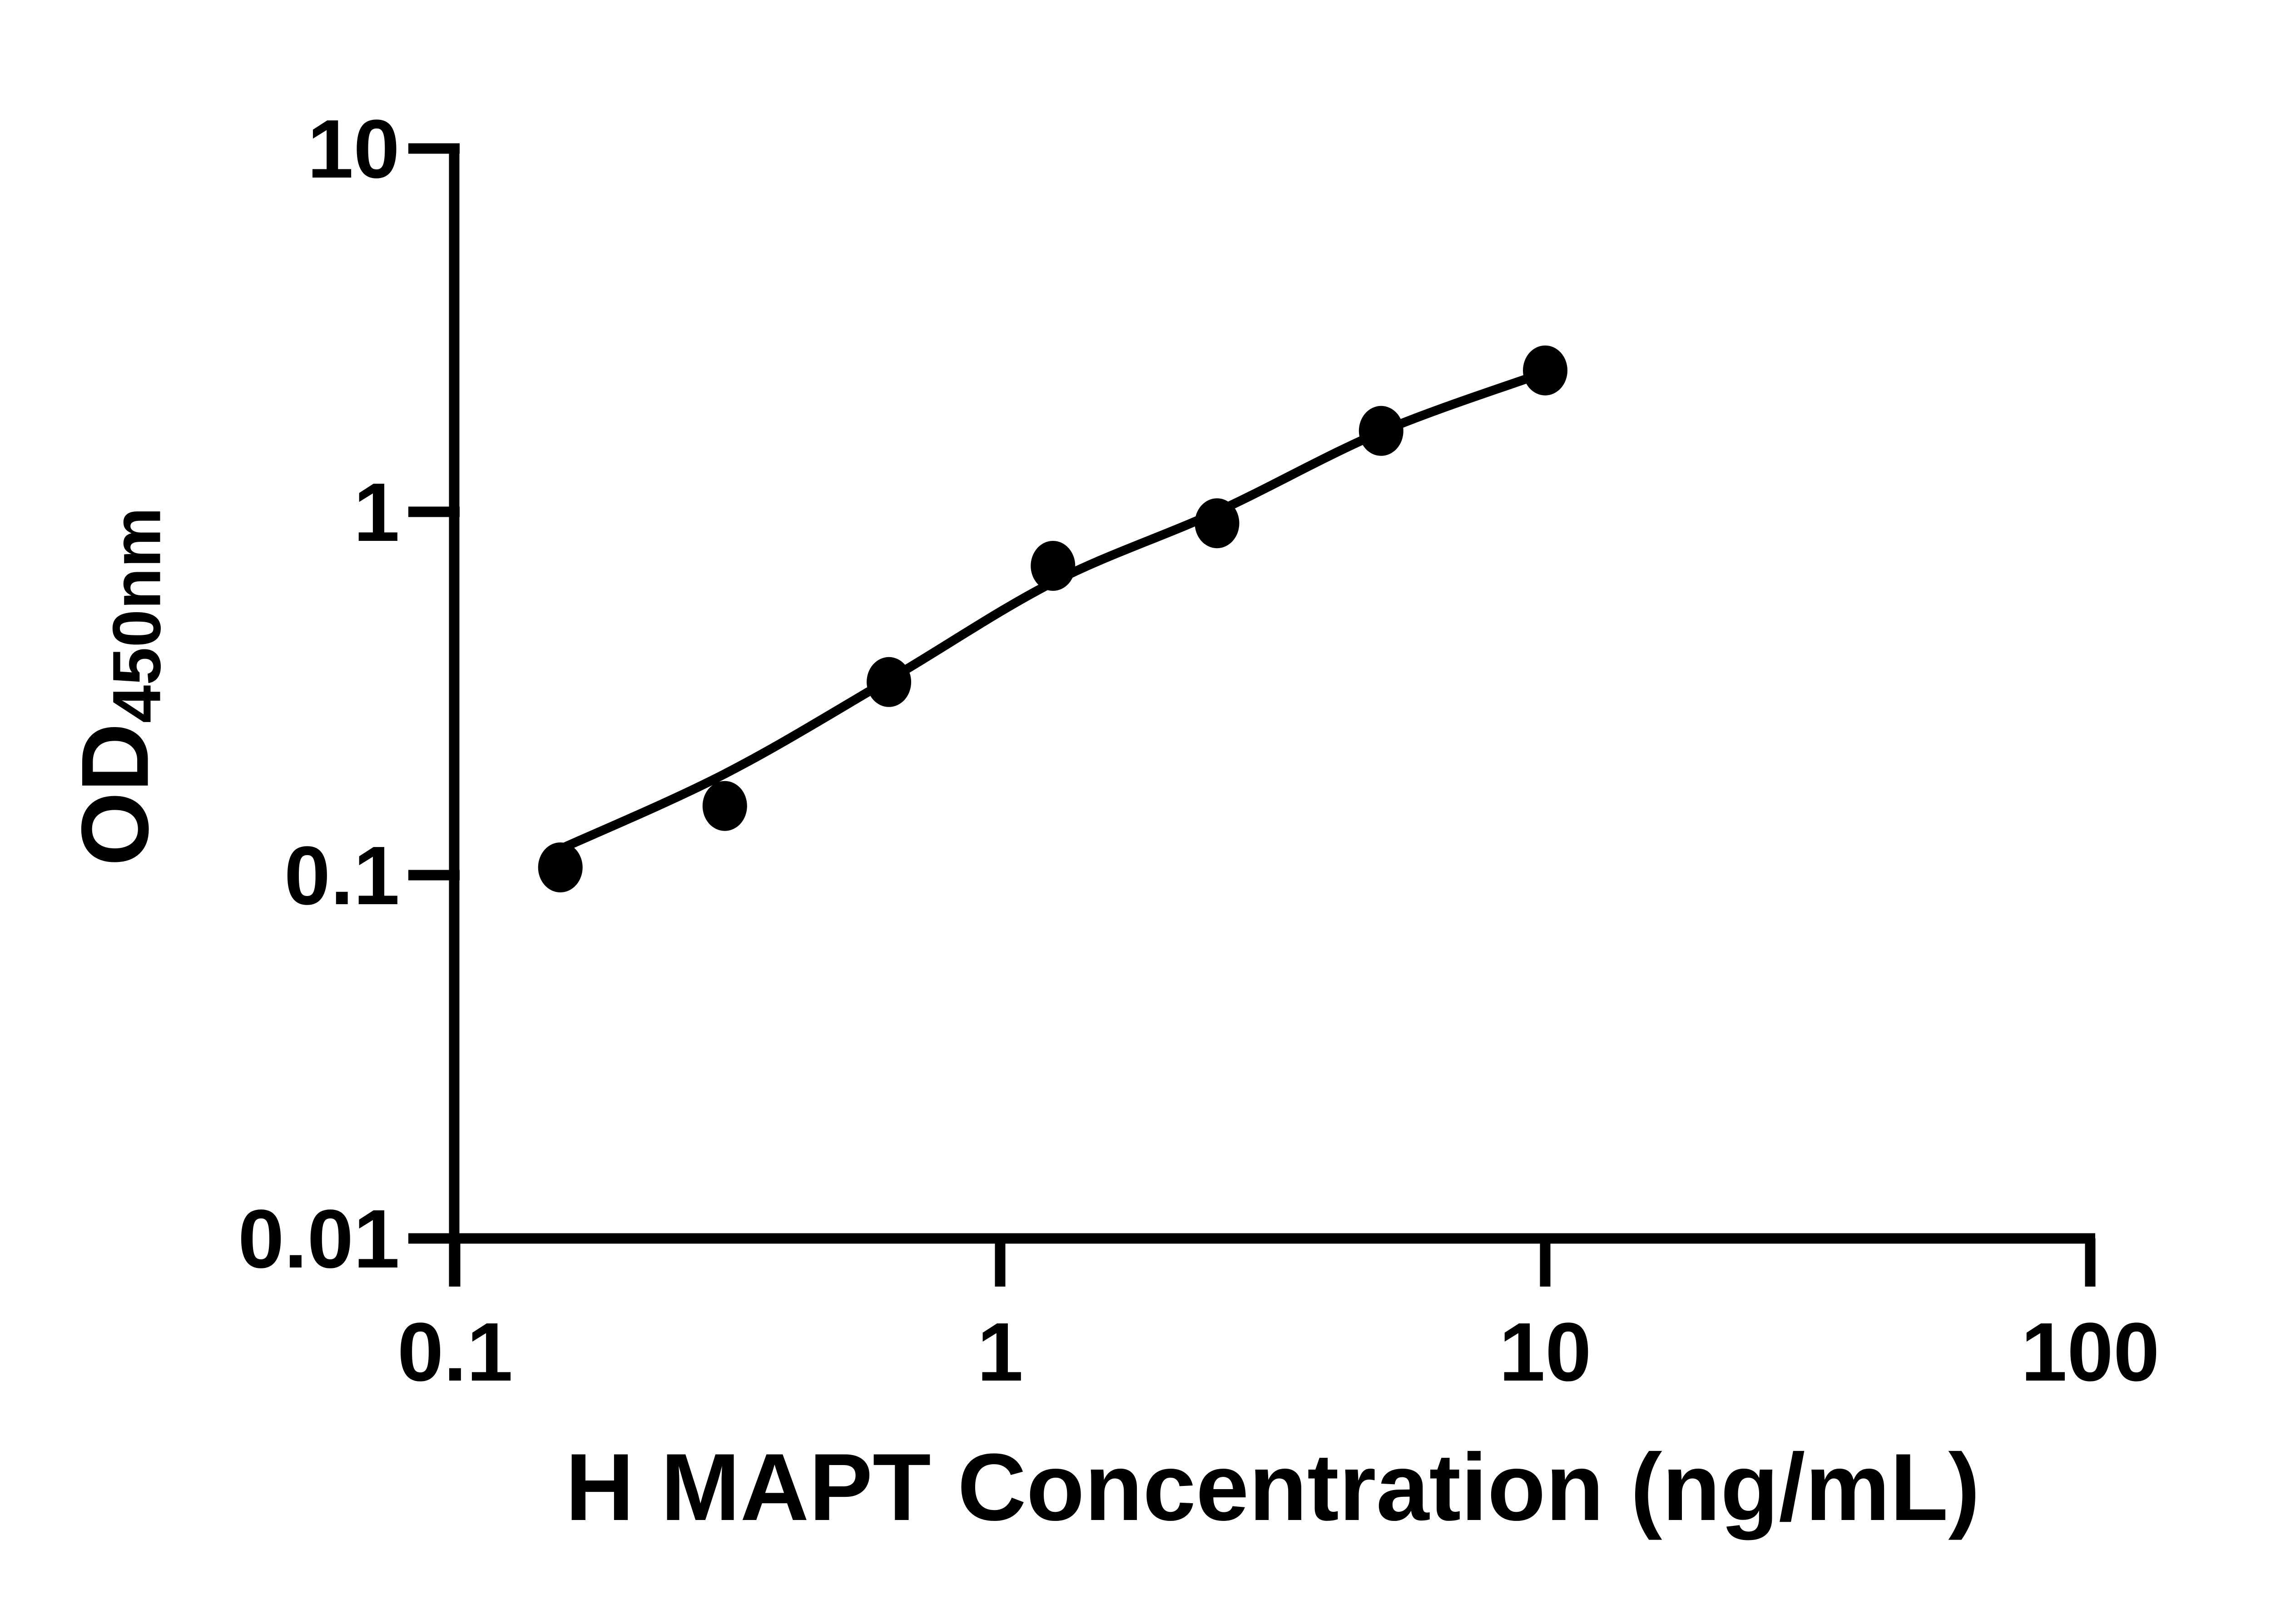  I want to click on y-axis-title: OD450nm, so click(118, 686).